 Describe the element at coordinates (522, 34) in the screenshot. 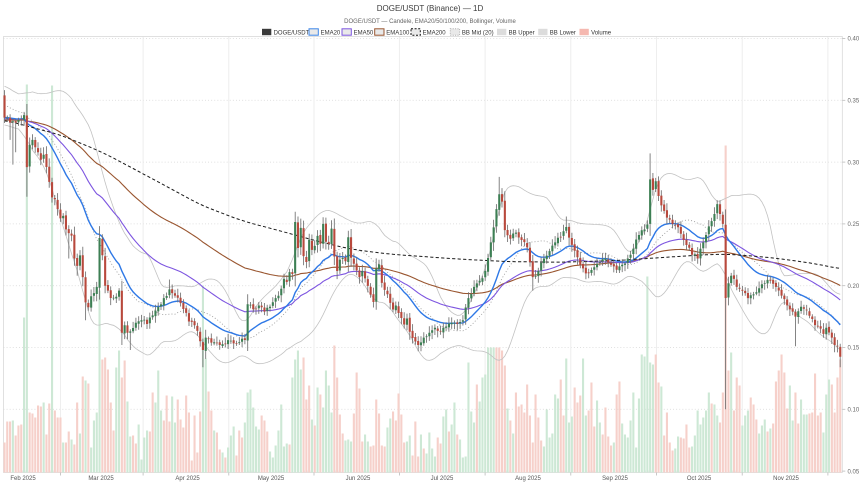

I see `svg-text: BB Upper` at that location.